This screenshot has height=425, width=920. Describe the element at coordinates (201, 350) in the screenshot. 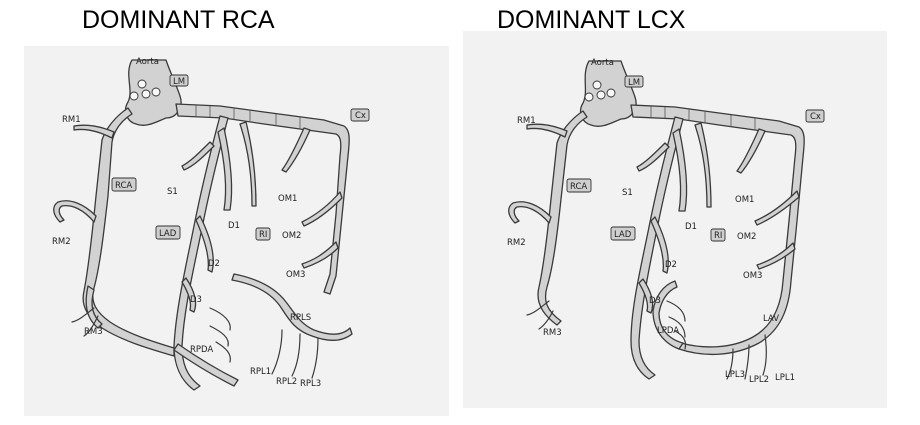

I see `label-rpda: RPDA` at that location.